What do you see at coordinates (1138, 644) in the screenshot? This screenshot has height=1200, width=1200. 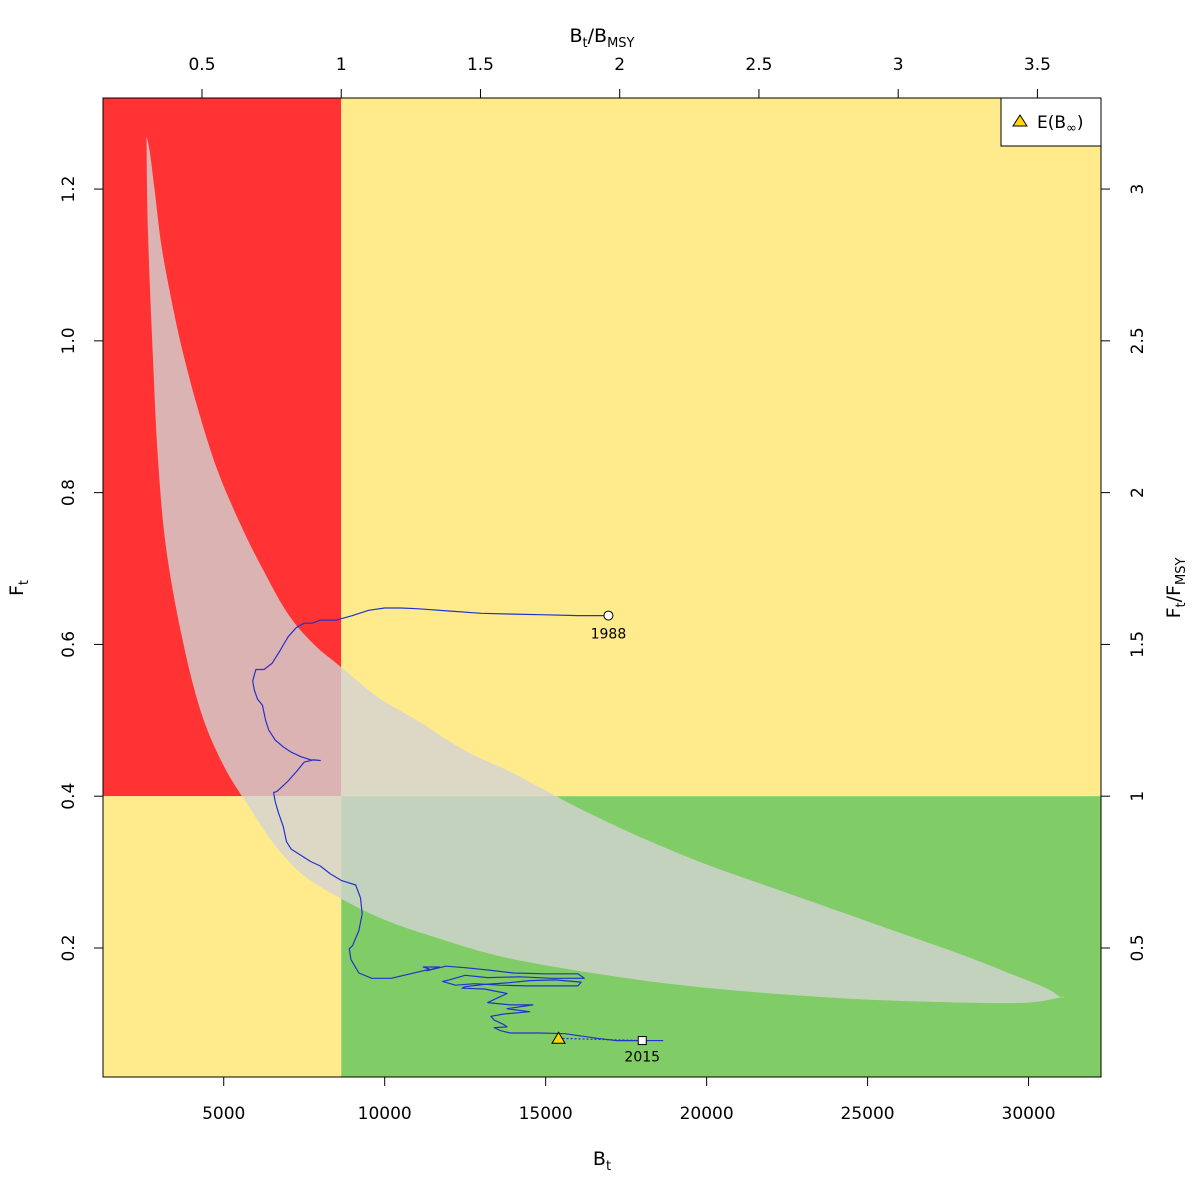 I see `right-tick-label: 1.5` at bounding box center [1138, 644].